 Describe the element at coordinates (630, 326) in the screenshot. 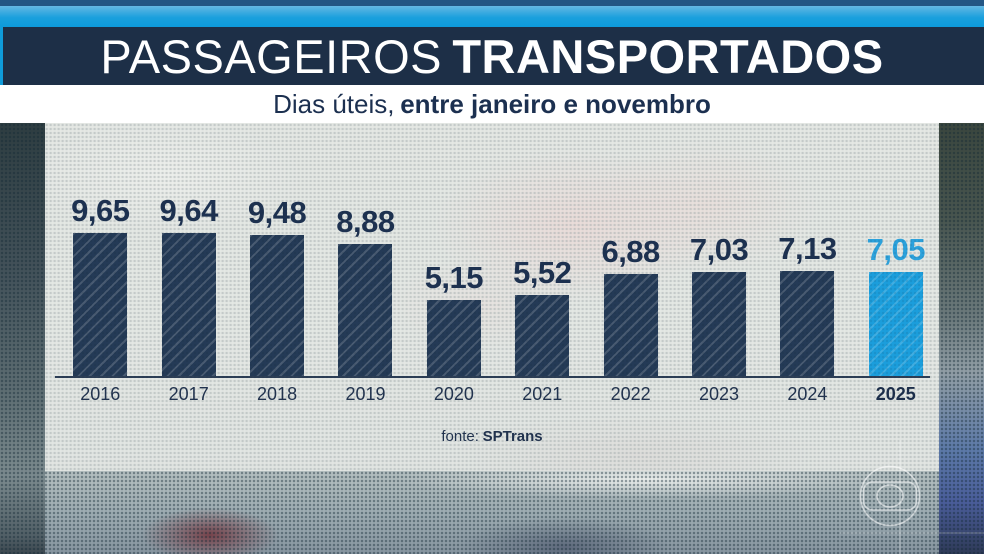

I see `chart-bar-2022` at that location.